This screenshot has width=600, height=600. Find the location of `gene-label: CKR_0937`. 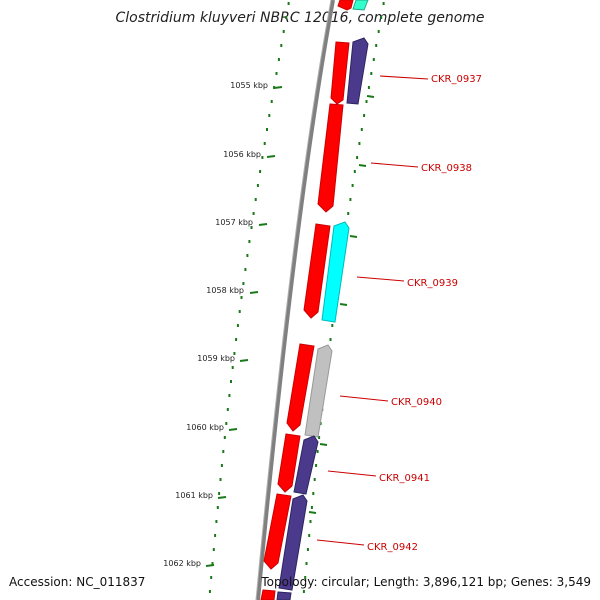

gene-label: CKR_0937 is located at coordinates (456, 79).